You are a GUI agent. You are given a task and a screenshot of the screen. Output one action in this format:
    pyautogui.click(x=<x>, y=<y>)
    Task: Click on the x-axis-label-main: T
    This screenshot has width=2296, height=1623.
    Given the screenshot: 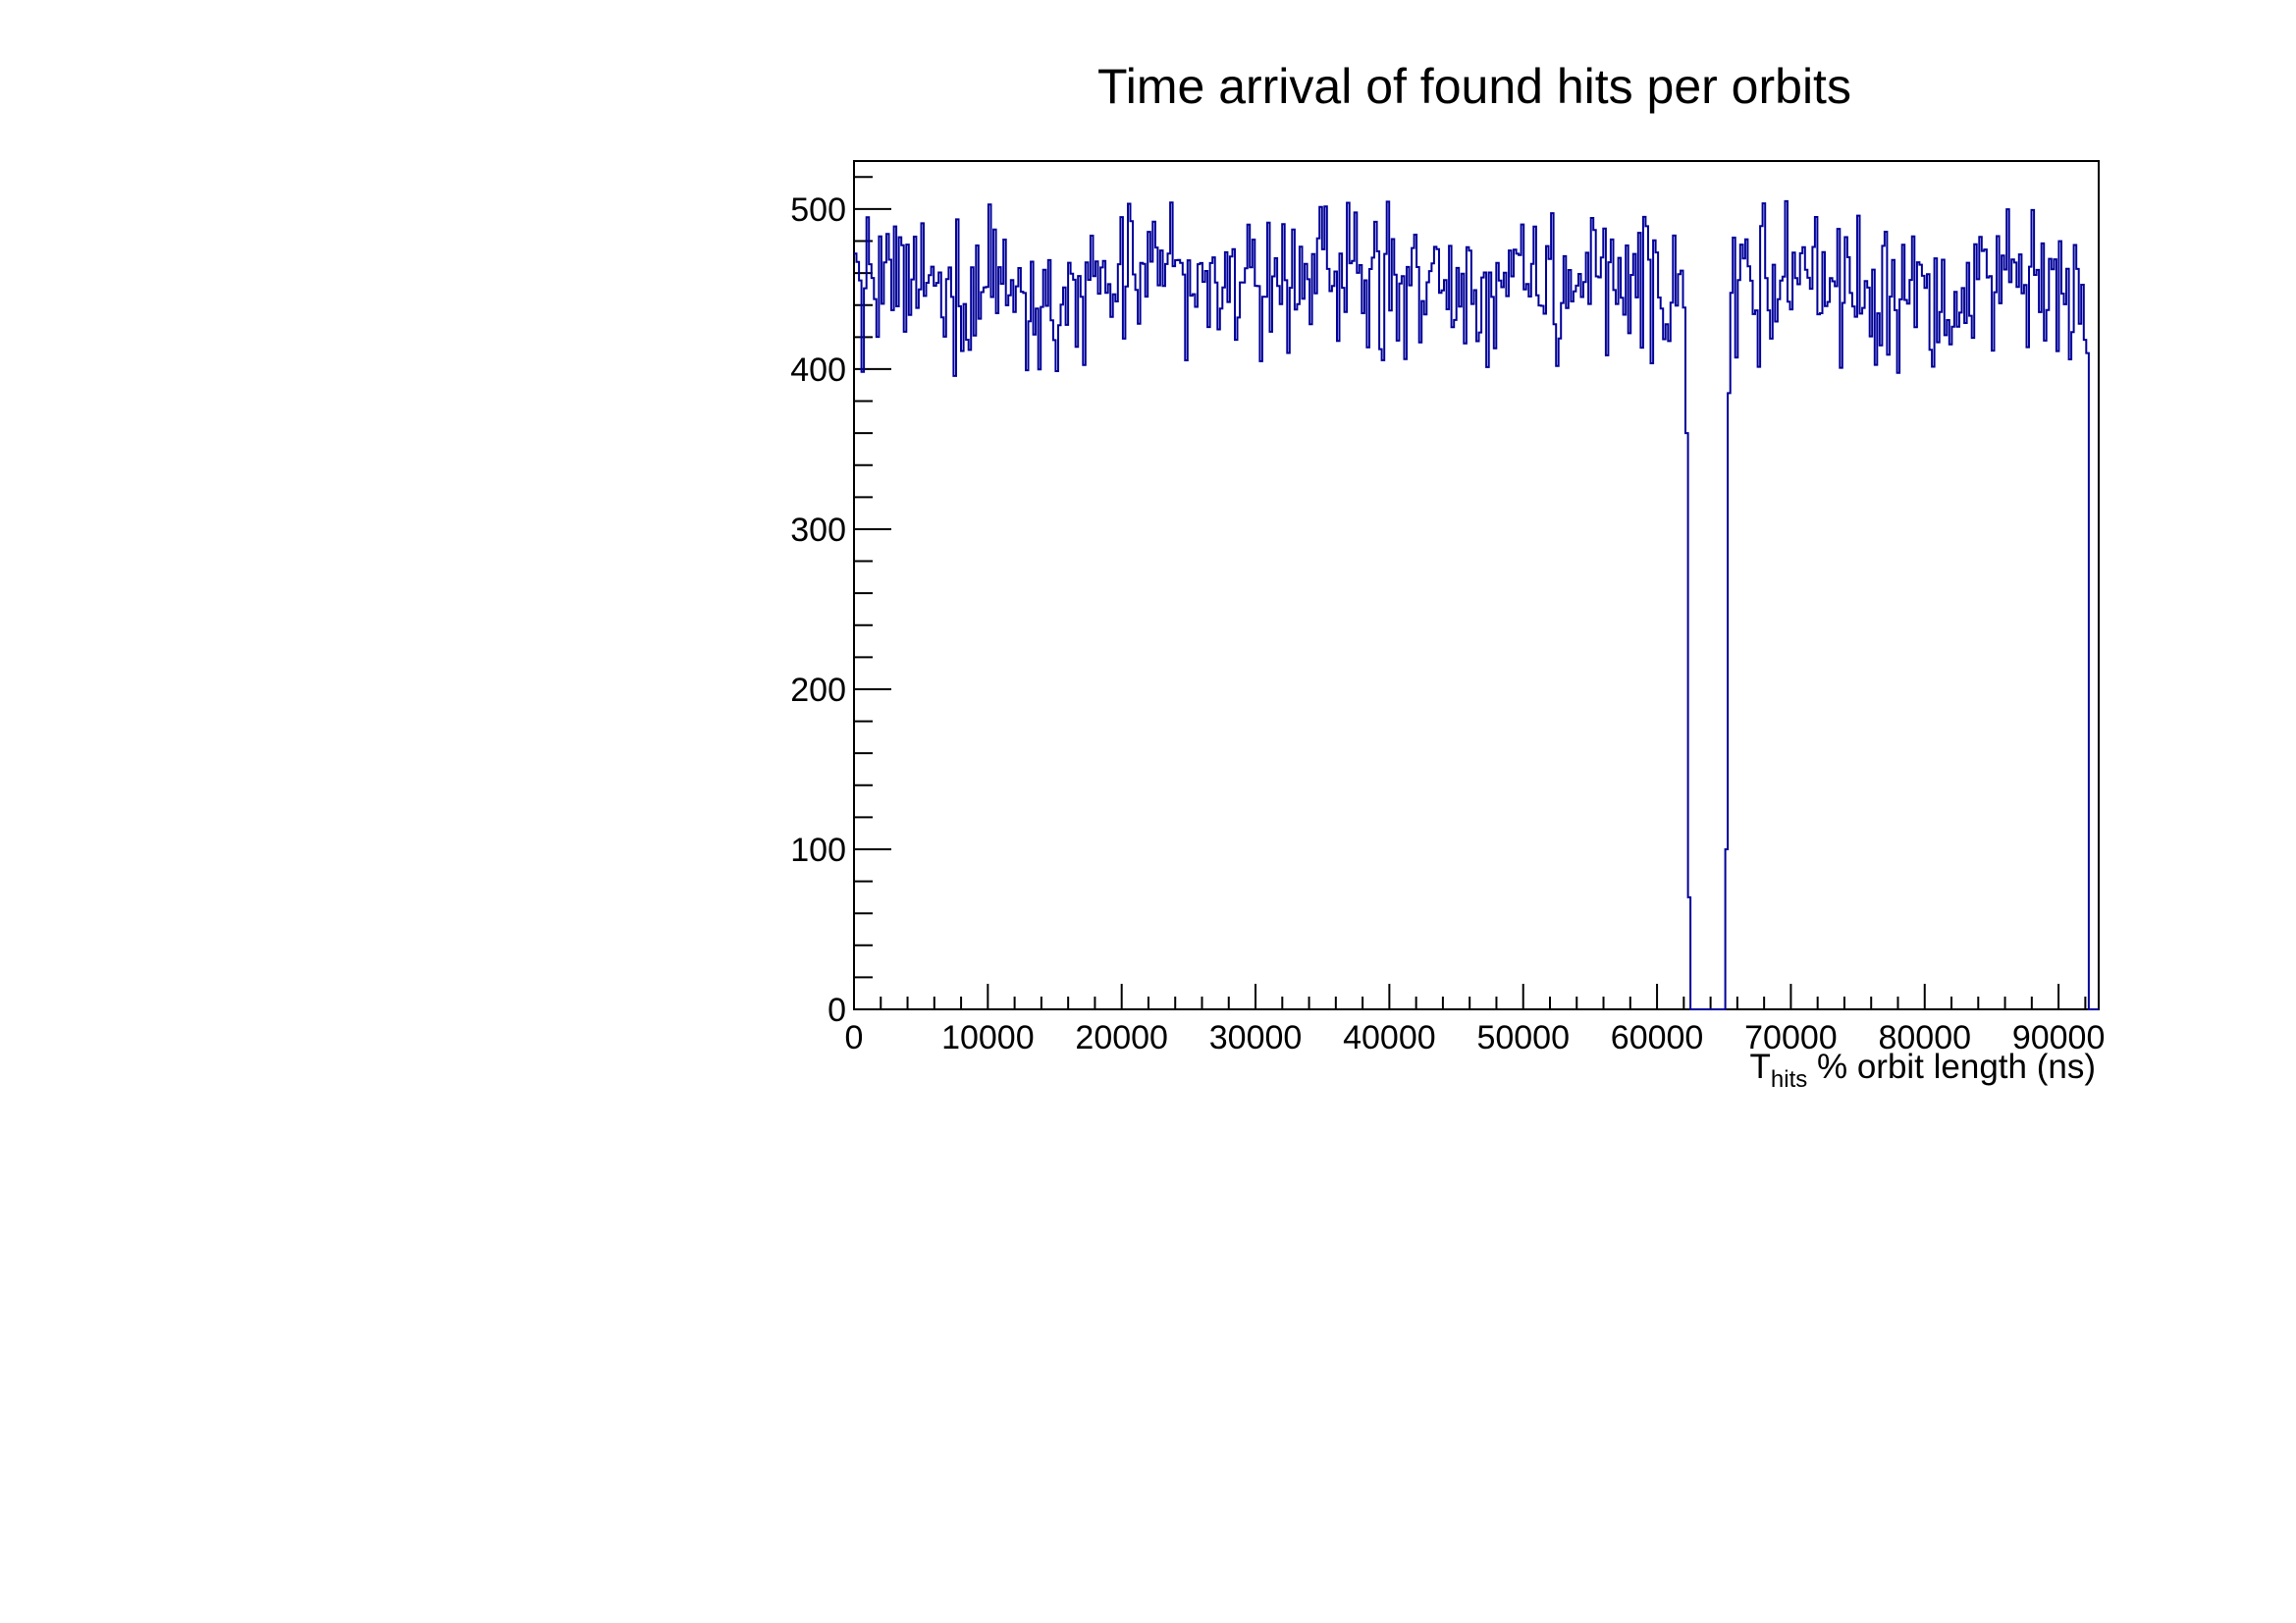 What is the action you would take?
    pyautogui.click(x=1760, y=1067)
    